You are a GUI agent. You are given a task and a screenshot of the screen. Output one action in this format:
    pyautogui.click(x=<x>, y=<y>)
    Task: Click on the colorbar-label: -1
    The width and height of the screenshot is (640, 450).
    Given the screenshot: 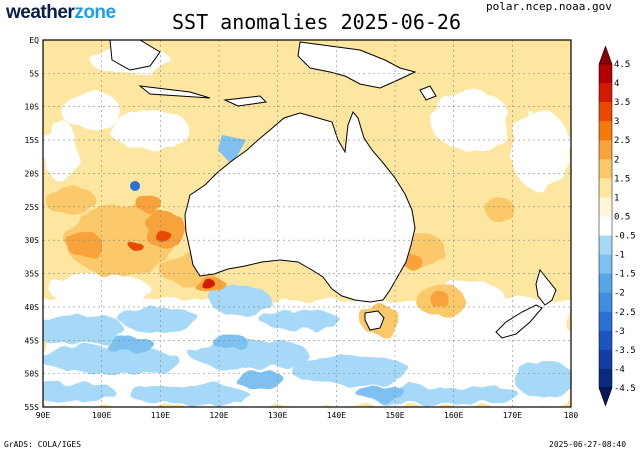 What is the action you would take?
    pyautogui.click(x=619, y=256)
    